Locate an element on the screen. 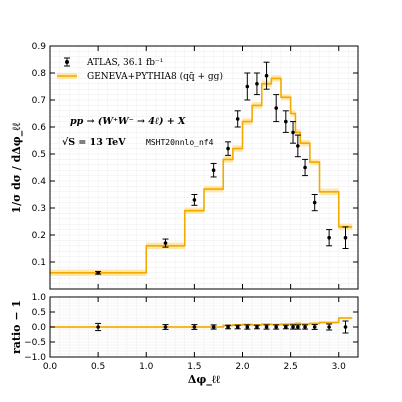 Image resolution: width=402 pixels, height=402 pixels. x-tick-label: 1.0 is located at coordinates (146, 367).